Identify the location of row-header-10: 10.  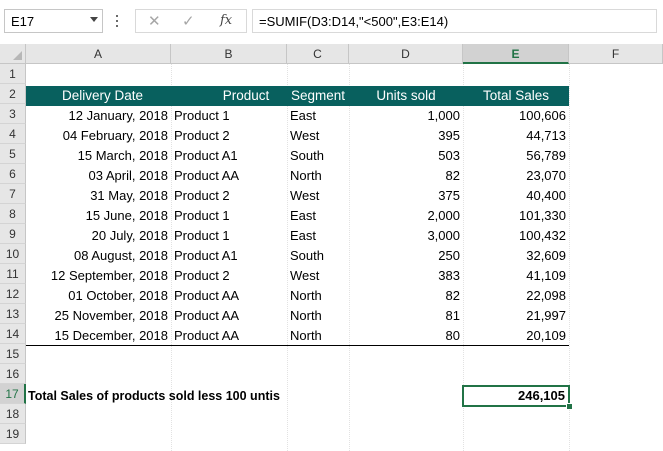
(13, 254).